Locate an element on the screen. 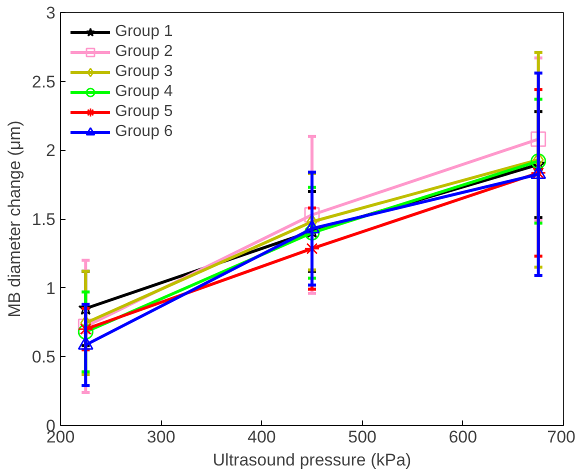 This screenshot has width=575, height=472. legend-label: Group 2 is located at coordinates (144, 52).